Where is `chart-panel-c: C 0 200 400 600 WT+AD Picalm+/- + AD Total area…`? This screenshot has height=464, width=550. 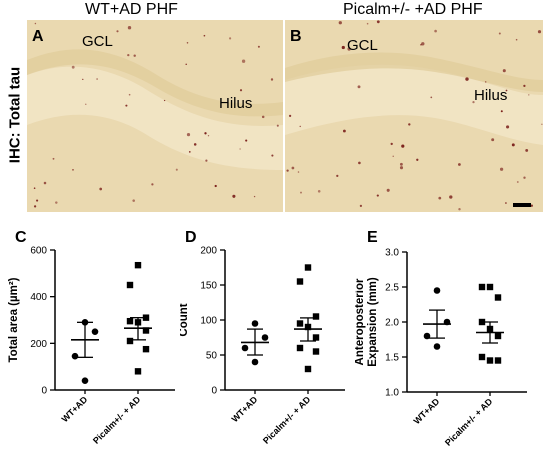 chart-panel-c: C 0 200 400 600 WT+AD Picalm+/- + AD Total area… is located at coordinates (91, 337).